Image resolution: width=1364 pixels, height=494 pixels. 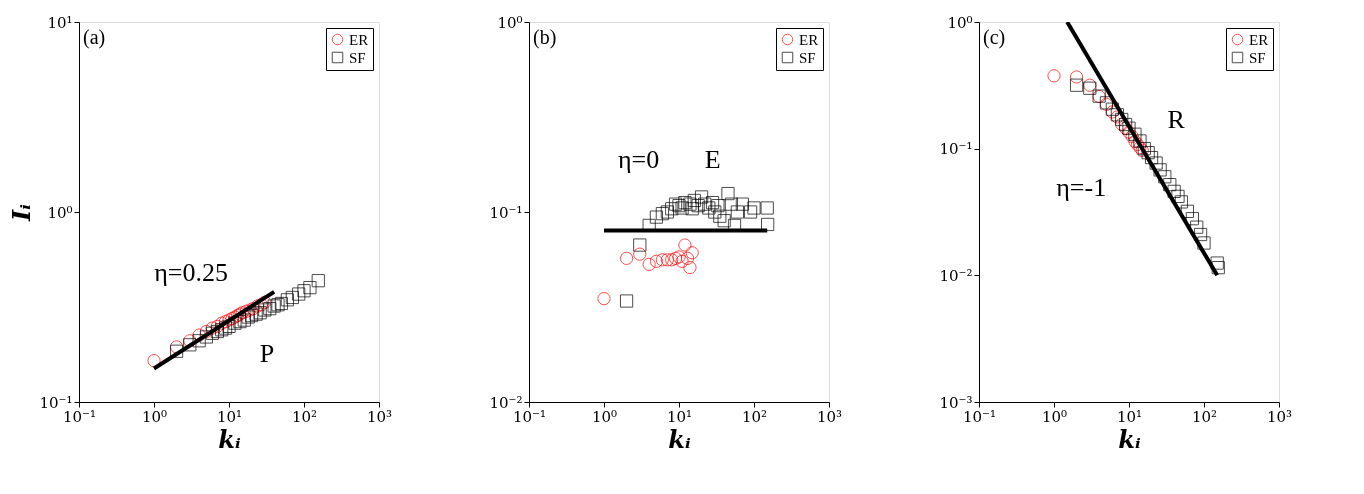 I want to click on annotation: η=0.25, so click(x=191, y=273).